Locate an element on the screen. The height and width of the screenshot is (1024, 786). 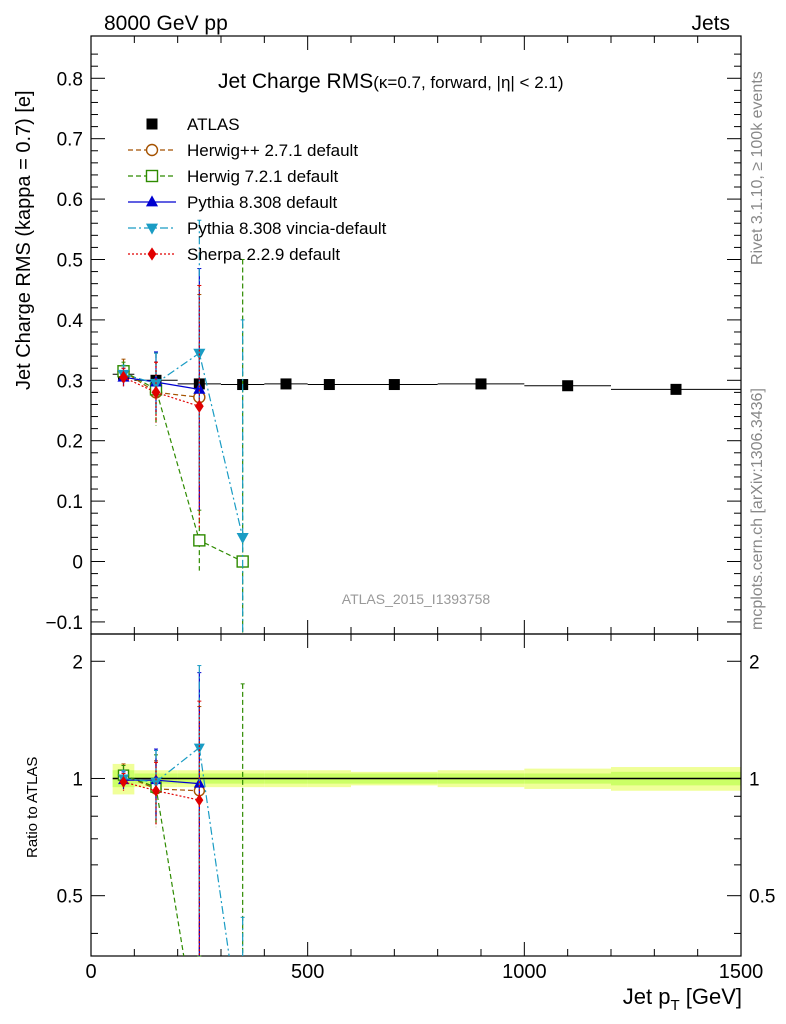
legend-entry: ATLAS is located at coordinates (193, 124).